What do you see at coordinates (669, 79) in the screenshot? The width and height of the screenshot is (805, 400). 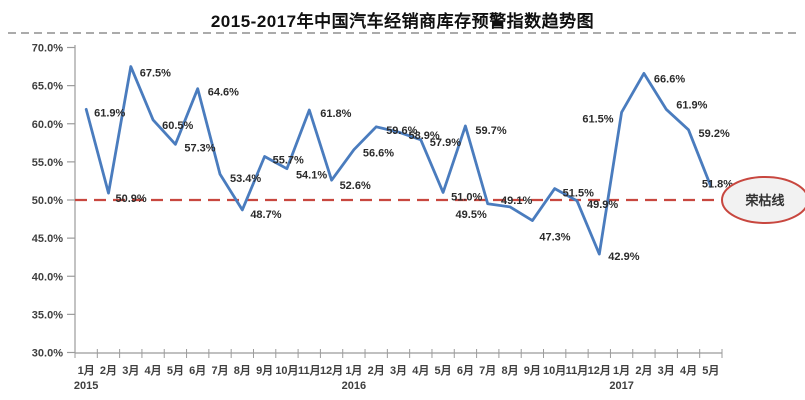 I see `data-point-label: 66.6%` at bounding box center [669, 79].